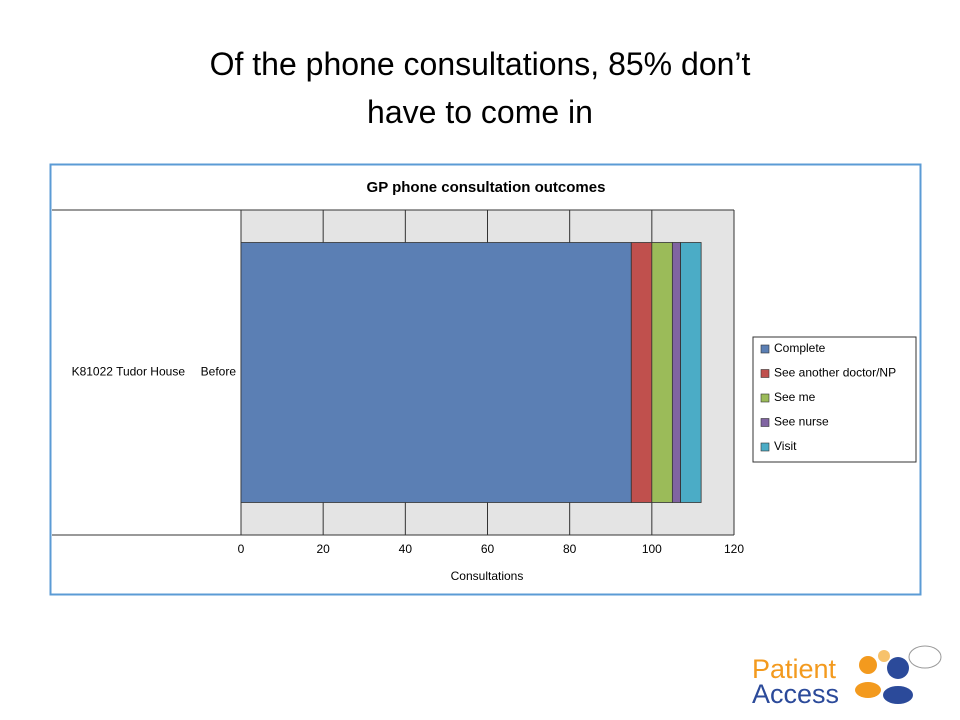 The height and width of the screenshot is (720, 960). Describe the element at coordinates (834, 399) in the screenshot. I see `legend-box` at that location.